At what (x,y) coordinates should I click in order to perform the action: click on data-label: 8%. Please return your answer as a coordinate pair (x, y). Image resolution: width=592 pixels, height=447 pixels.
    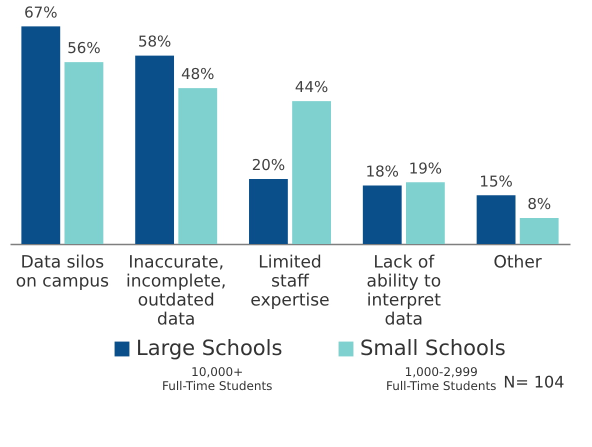
    Looking at the image, I should click on (539, 204).